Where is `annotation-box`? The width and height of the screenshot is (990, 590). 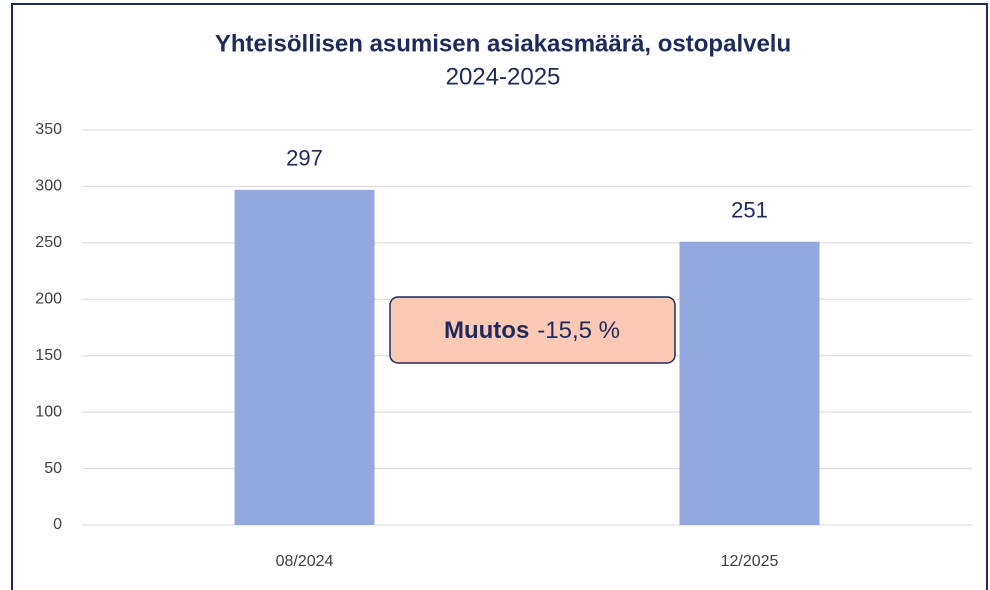 annotation-box is located at coordinates (532, 330).